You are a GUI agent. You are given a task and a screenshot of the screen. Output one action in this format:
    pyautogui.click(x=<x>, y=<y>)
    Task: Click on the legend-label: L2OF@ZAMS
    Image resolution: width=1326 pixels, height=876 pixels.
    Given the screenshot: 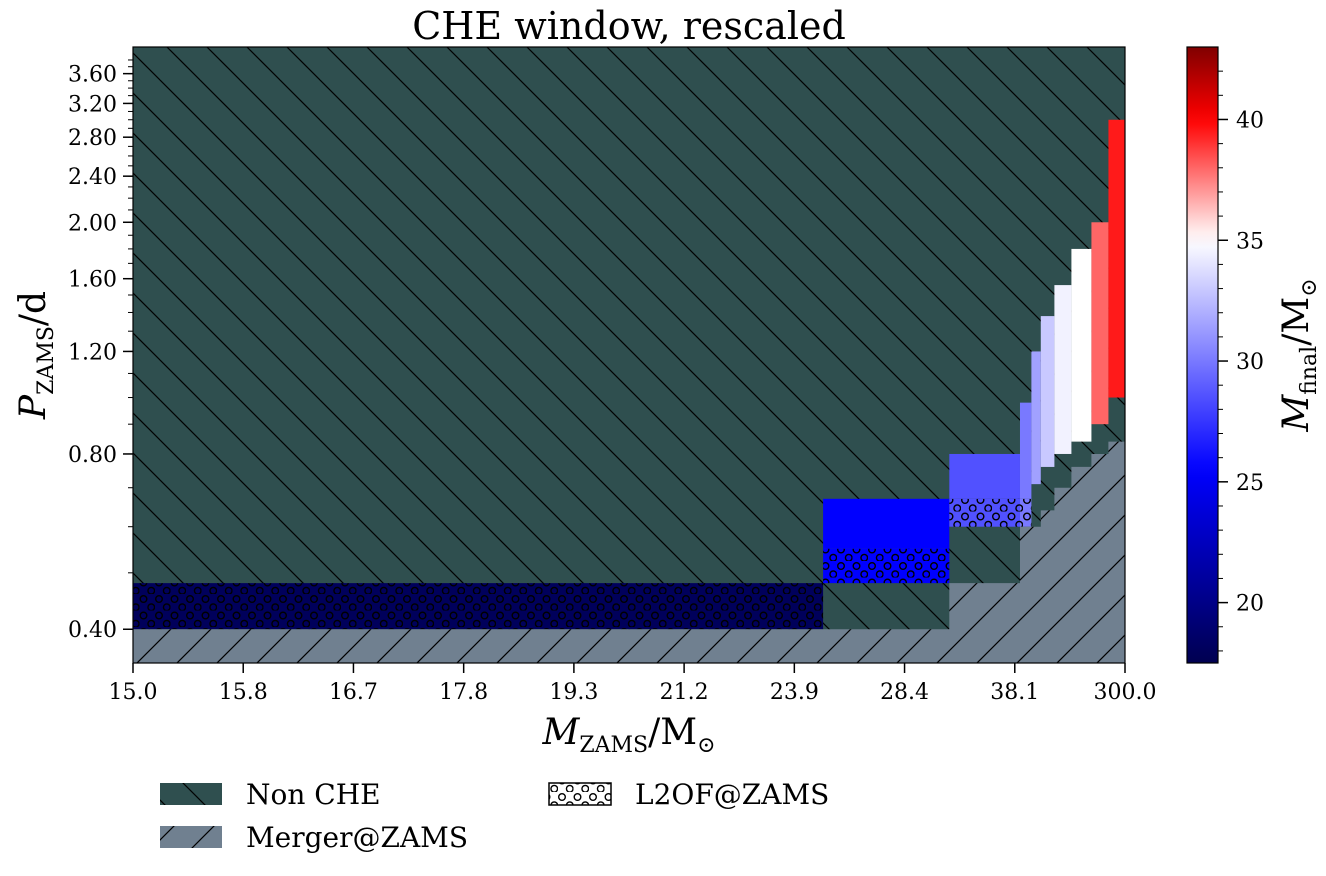 What is the action you would take?
    pyautogui.click(x=732, y=794)
    